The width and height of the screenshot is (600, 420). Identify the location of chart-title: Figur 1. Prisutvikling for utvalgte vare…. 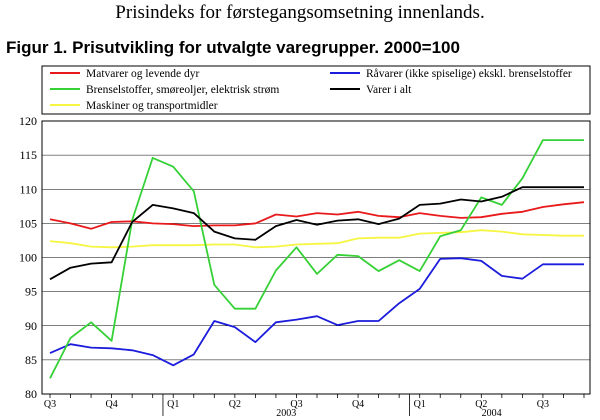
(233, 47).